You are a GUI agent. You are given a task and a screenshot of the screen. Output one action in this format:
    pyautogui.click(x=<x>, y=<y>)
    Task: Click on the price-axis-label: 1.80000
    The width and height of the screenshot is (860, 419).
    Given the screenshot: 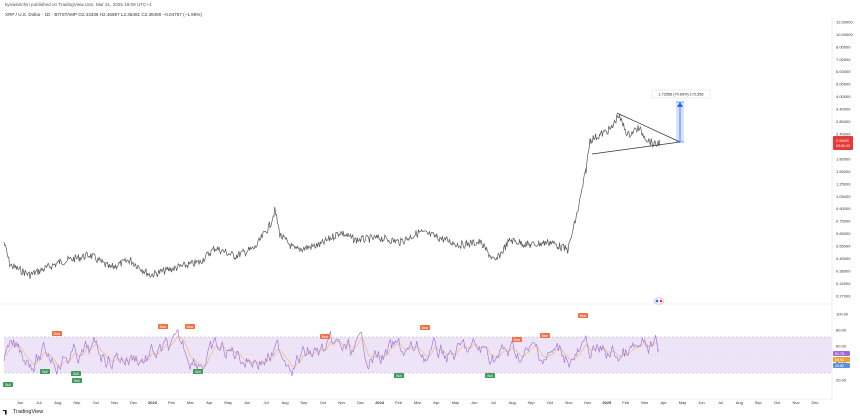 What is the action you would take?
    pyautogui.click(x=843, y=158)
    